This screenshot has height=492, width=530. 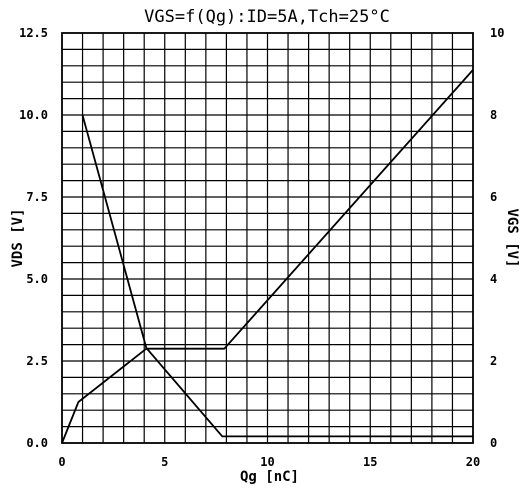 What do you see at coordinates (370, 462) in the screenshot?
I see `x-tick-label: 15` at bounding box center [370, 462].